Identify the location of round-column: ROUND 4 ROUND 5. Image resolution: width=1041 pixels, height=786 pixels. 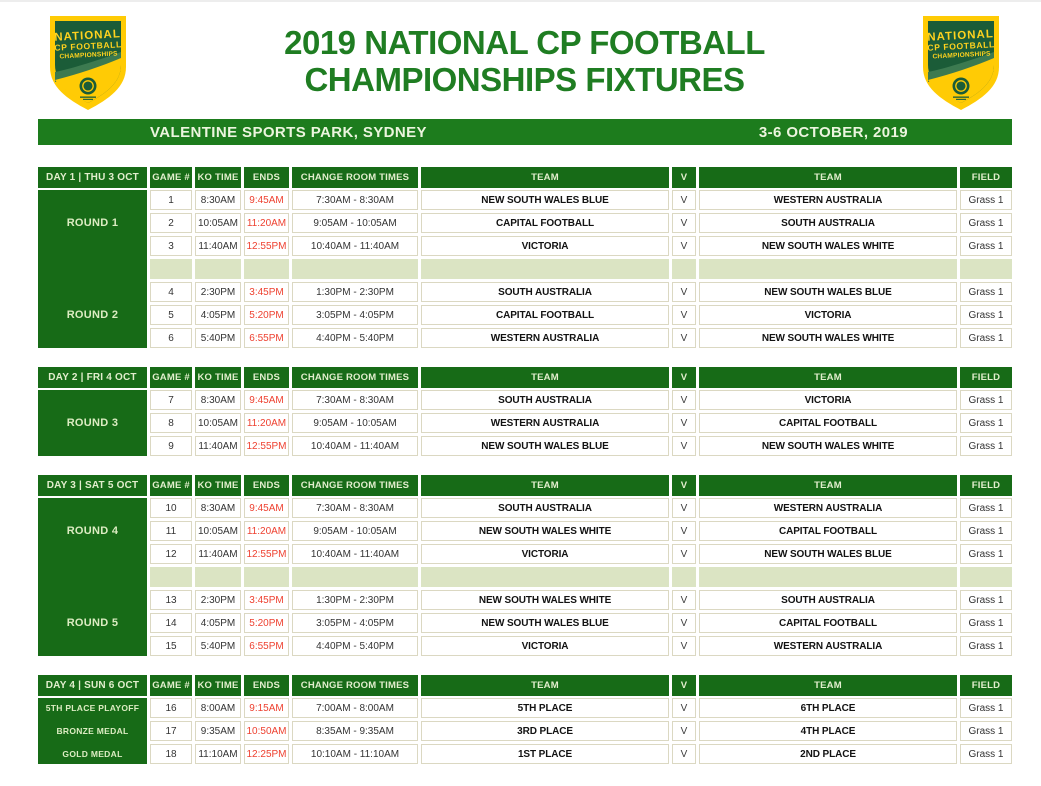
(92, 577).